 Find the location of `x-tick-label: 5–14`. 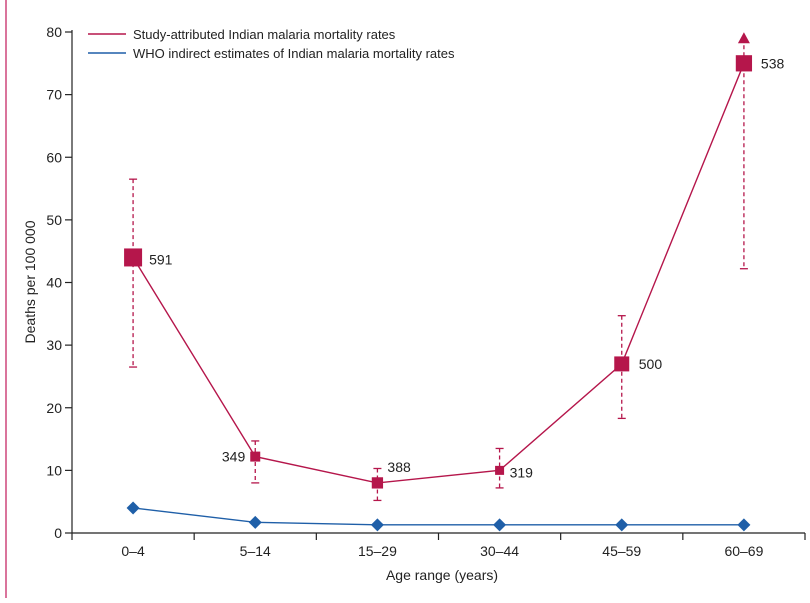

x-tick-label: 5–14 is located at coordinates (255, 551).